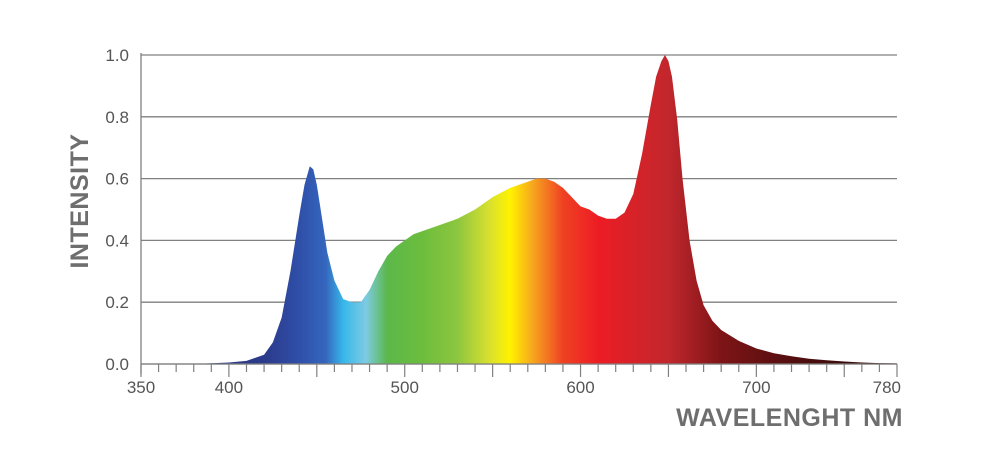 The height and width of the screenshot is (469, 1005). Describe the element at coordinates (80, 200) in the screenshot. I see `y-axis-title: INTENSITY` at that location.